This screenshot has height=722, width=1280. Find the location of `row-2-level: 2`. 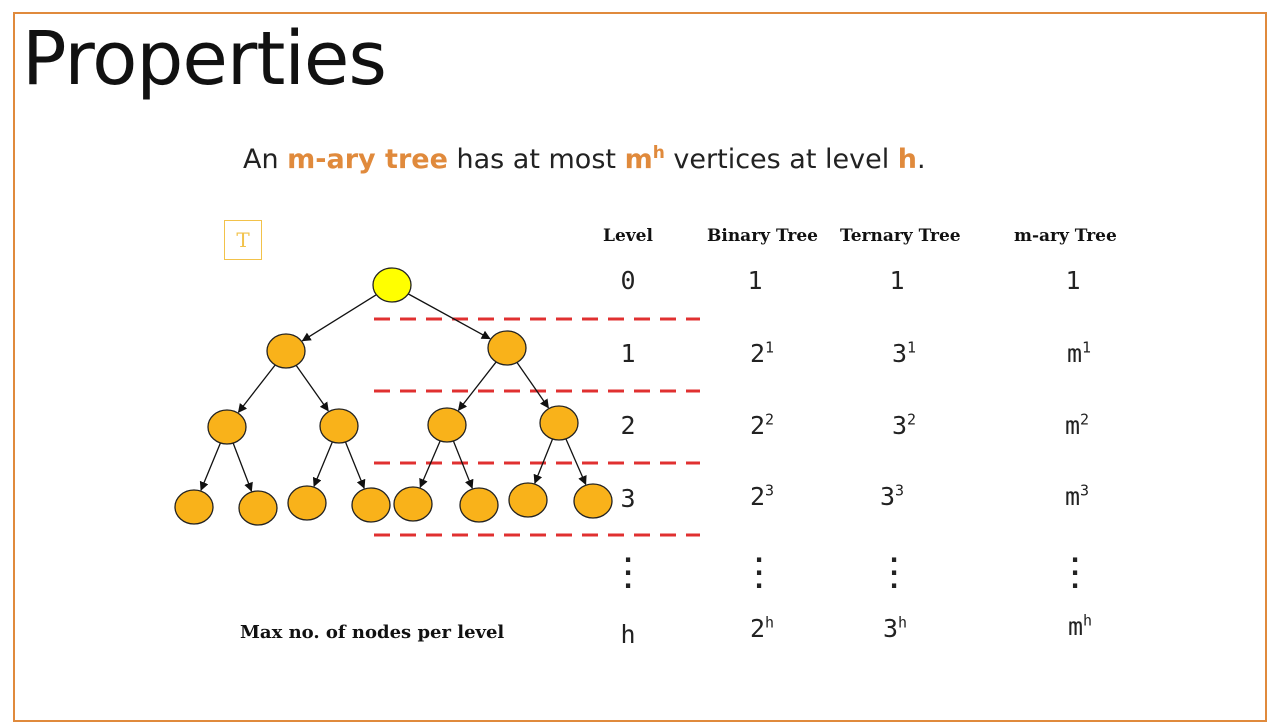

row-2-level: 2 is located at coordinates (628, 425).